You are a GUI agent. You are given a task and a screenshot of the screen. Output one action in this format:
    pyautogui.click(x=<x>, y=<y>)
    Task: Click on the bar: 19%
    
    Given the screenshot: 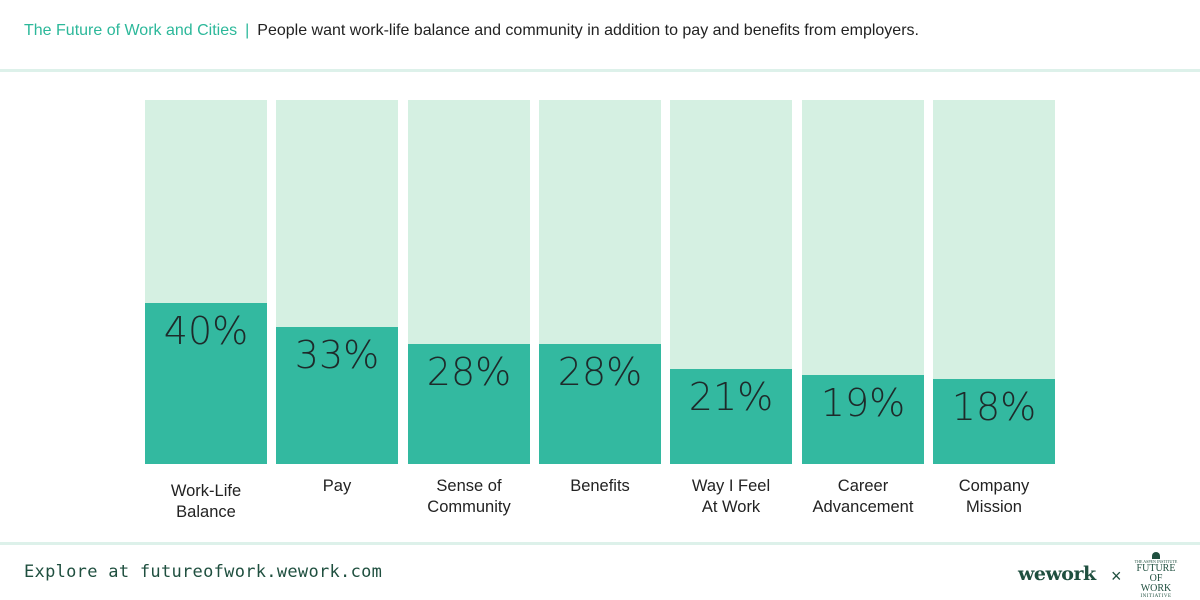 What is the action you would take?
    pyautogui.click(x=863, y=419)
    